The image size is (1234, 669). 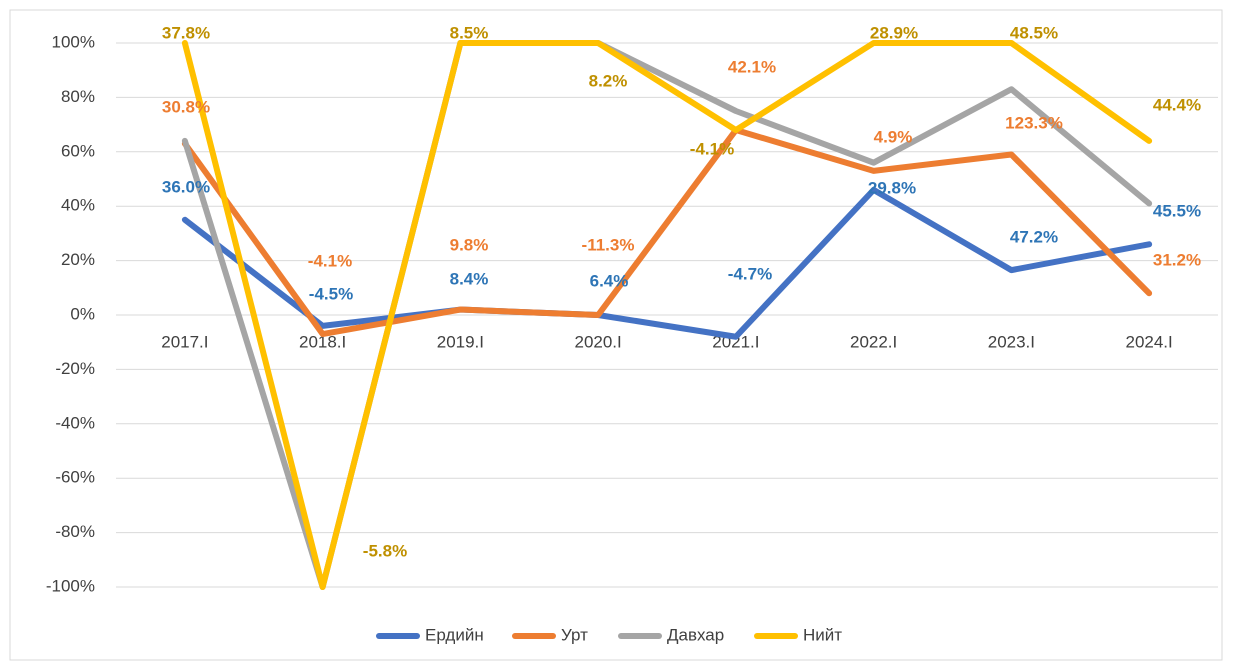 I want to click on y-tick-label: 20%, so click(x=78, y=259).